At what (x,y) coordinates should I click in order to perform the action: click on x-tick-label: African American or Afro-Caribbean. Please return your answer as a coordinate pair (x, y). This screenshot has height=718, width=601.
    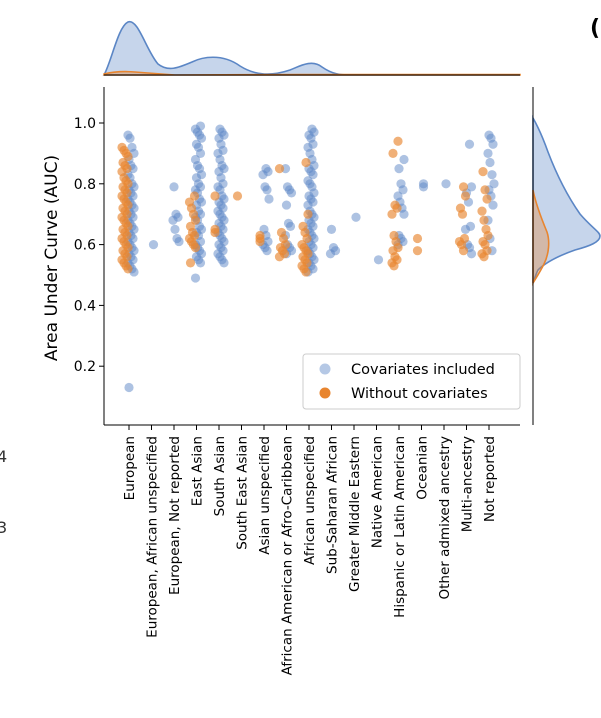
    Looking at the image, I should click on (288, 555).